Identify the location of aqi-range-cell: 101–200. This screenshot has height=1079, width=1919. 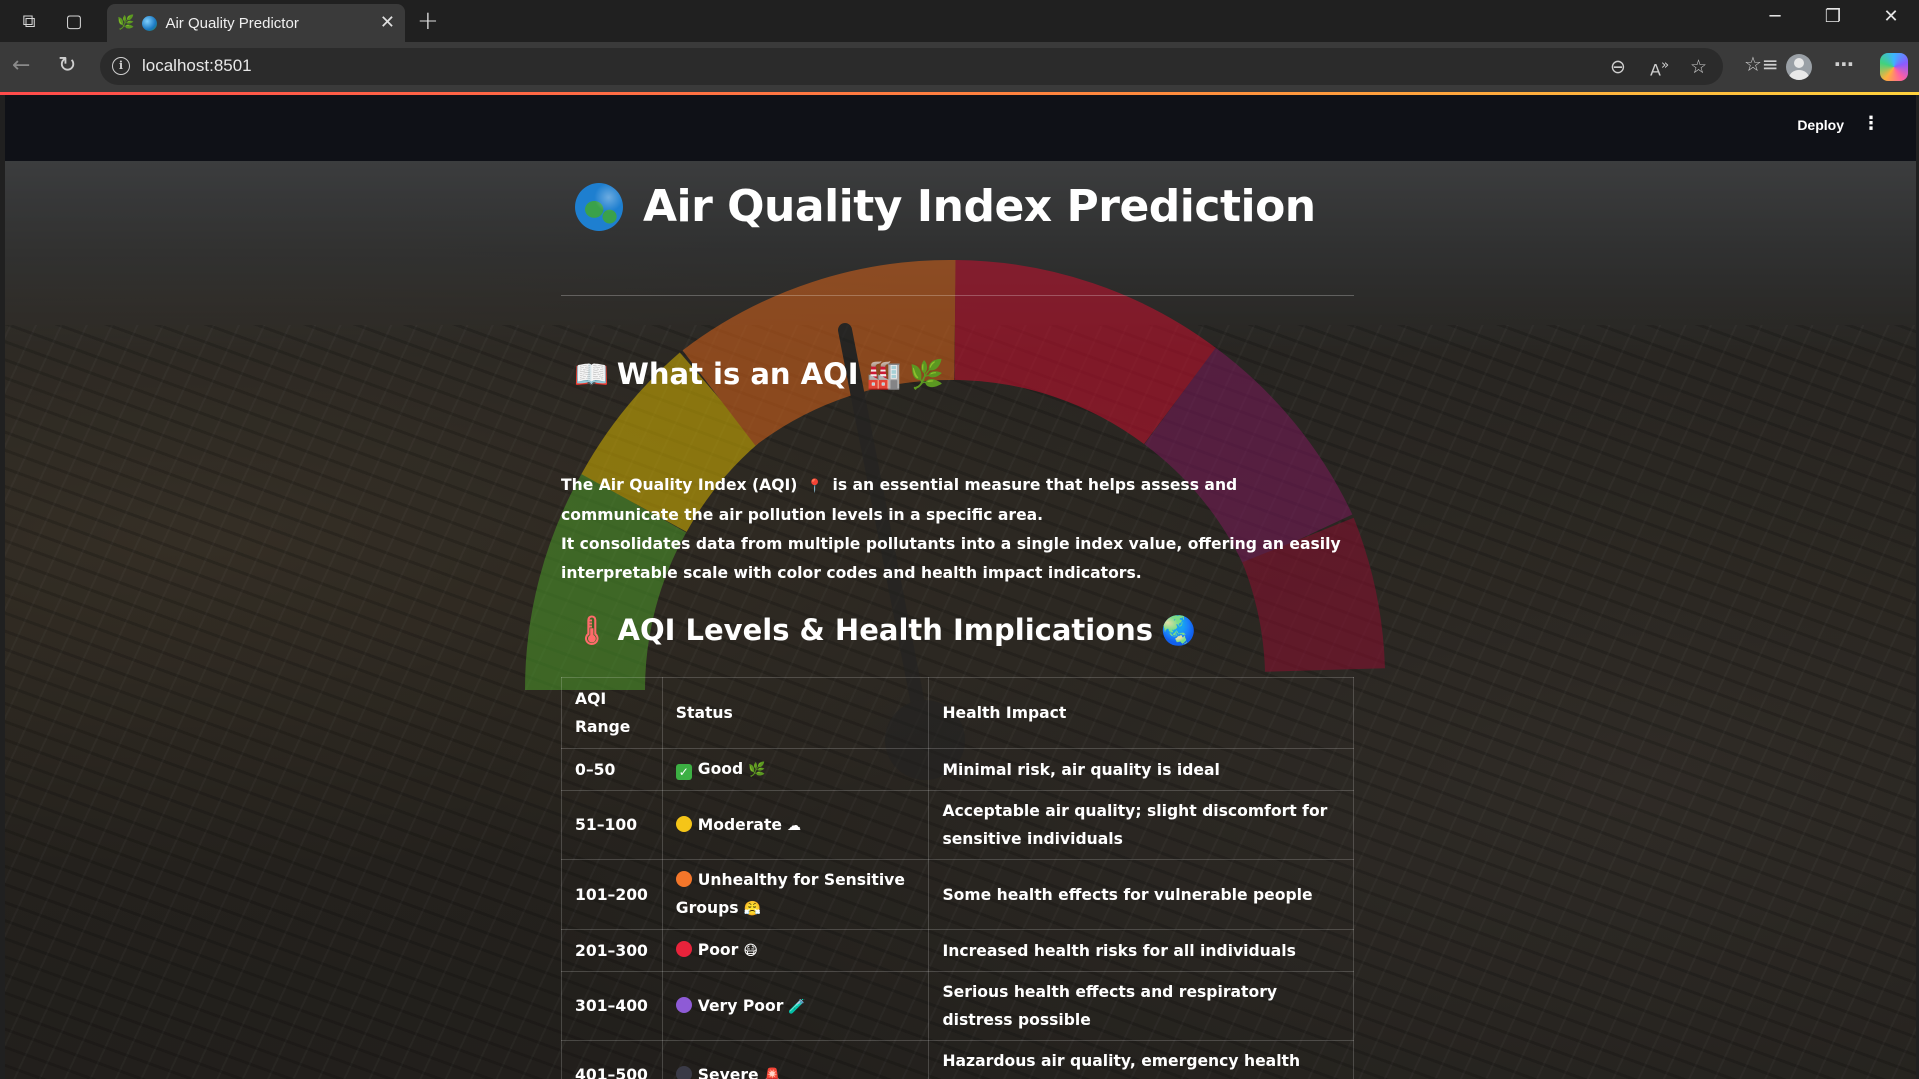
(612, 894).